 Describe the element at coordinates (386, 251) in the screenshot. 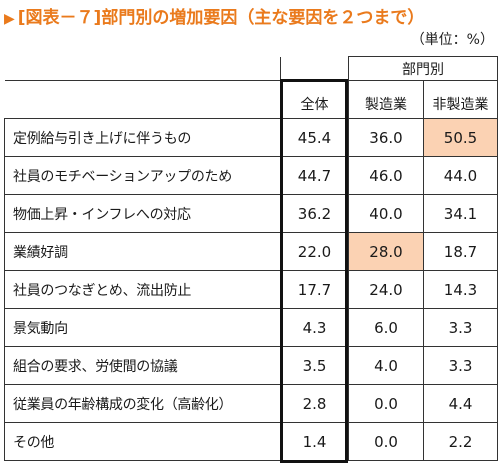

I see `value-manufacturing-cell: 28.0` at that location.